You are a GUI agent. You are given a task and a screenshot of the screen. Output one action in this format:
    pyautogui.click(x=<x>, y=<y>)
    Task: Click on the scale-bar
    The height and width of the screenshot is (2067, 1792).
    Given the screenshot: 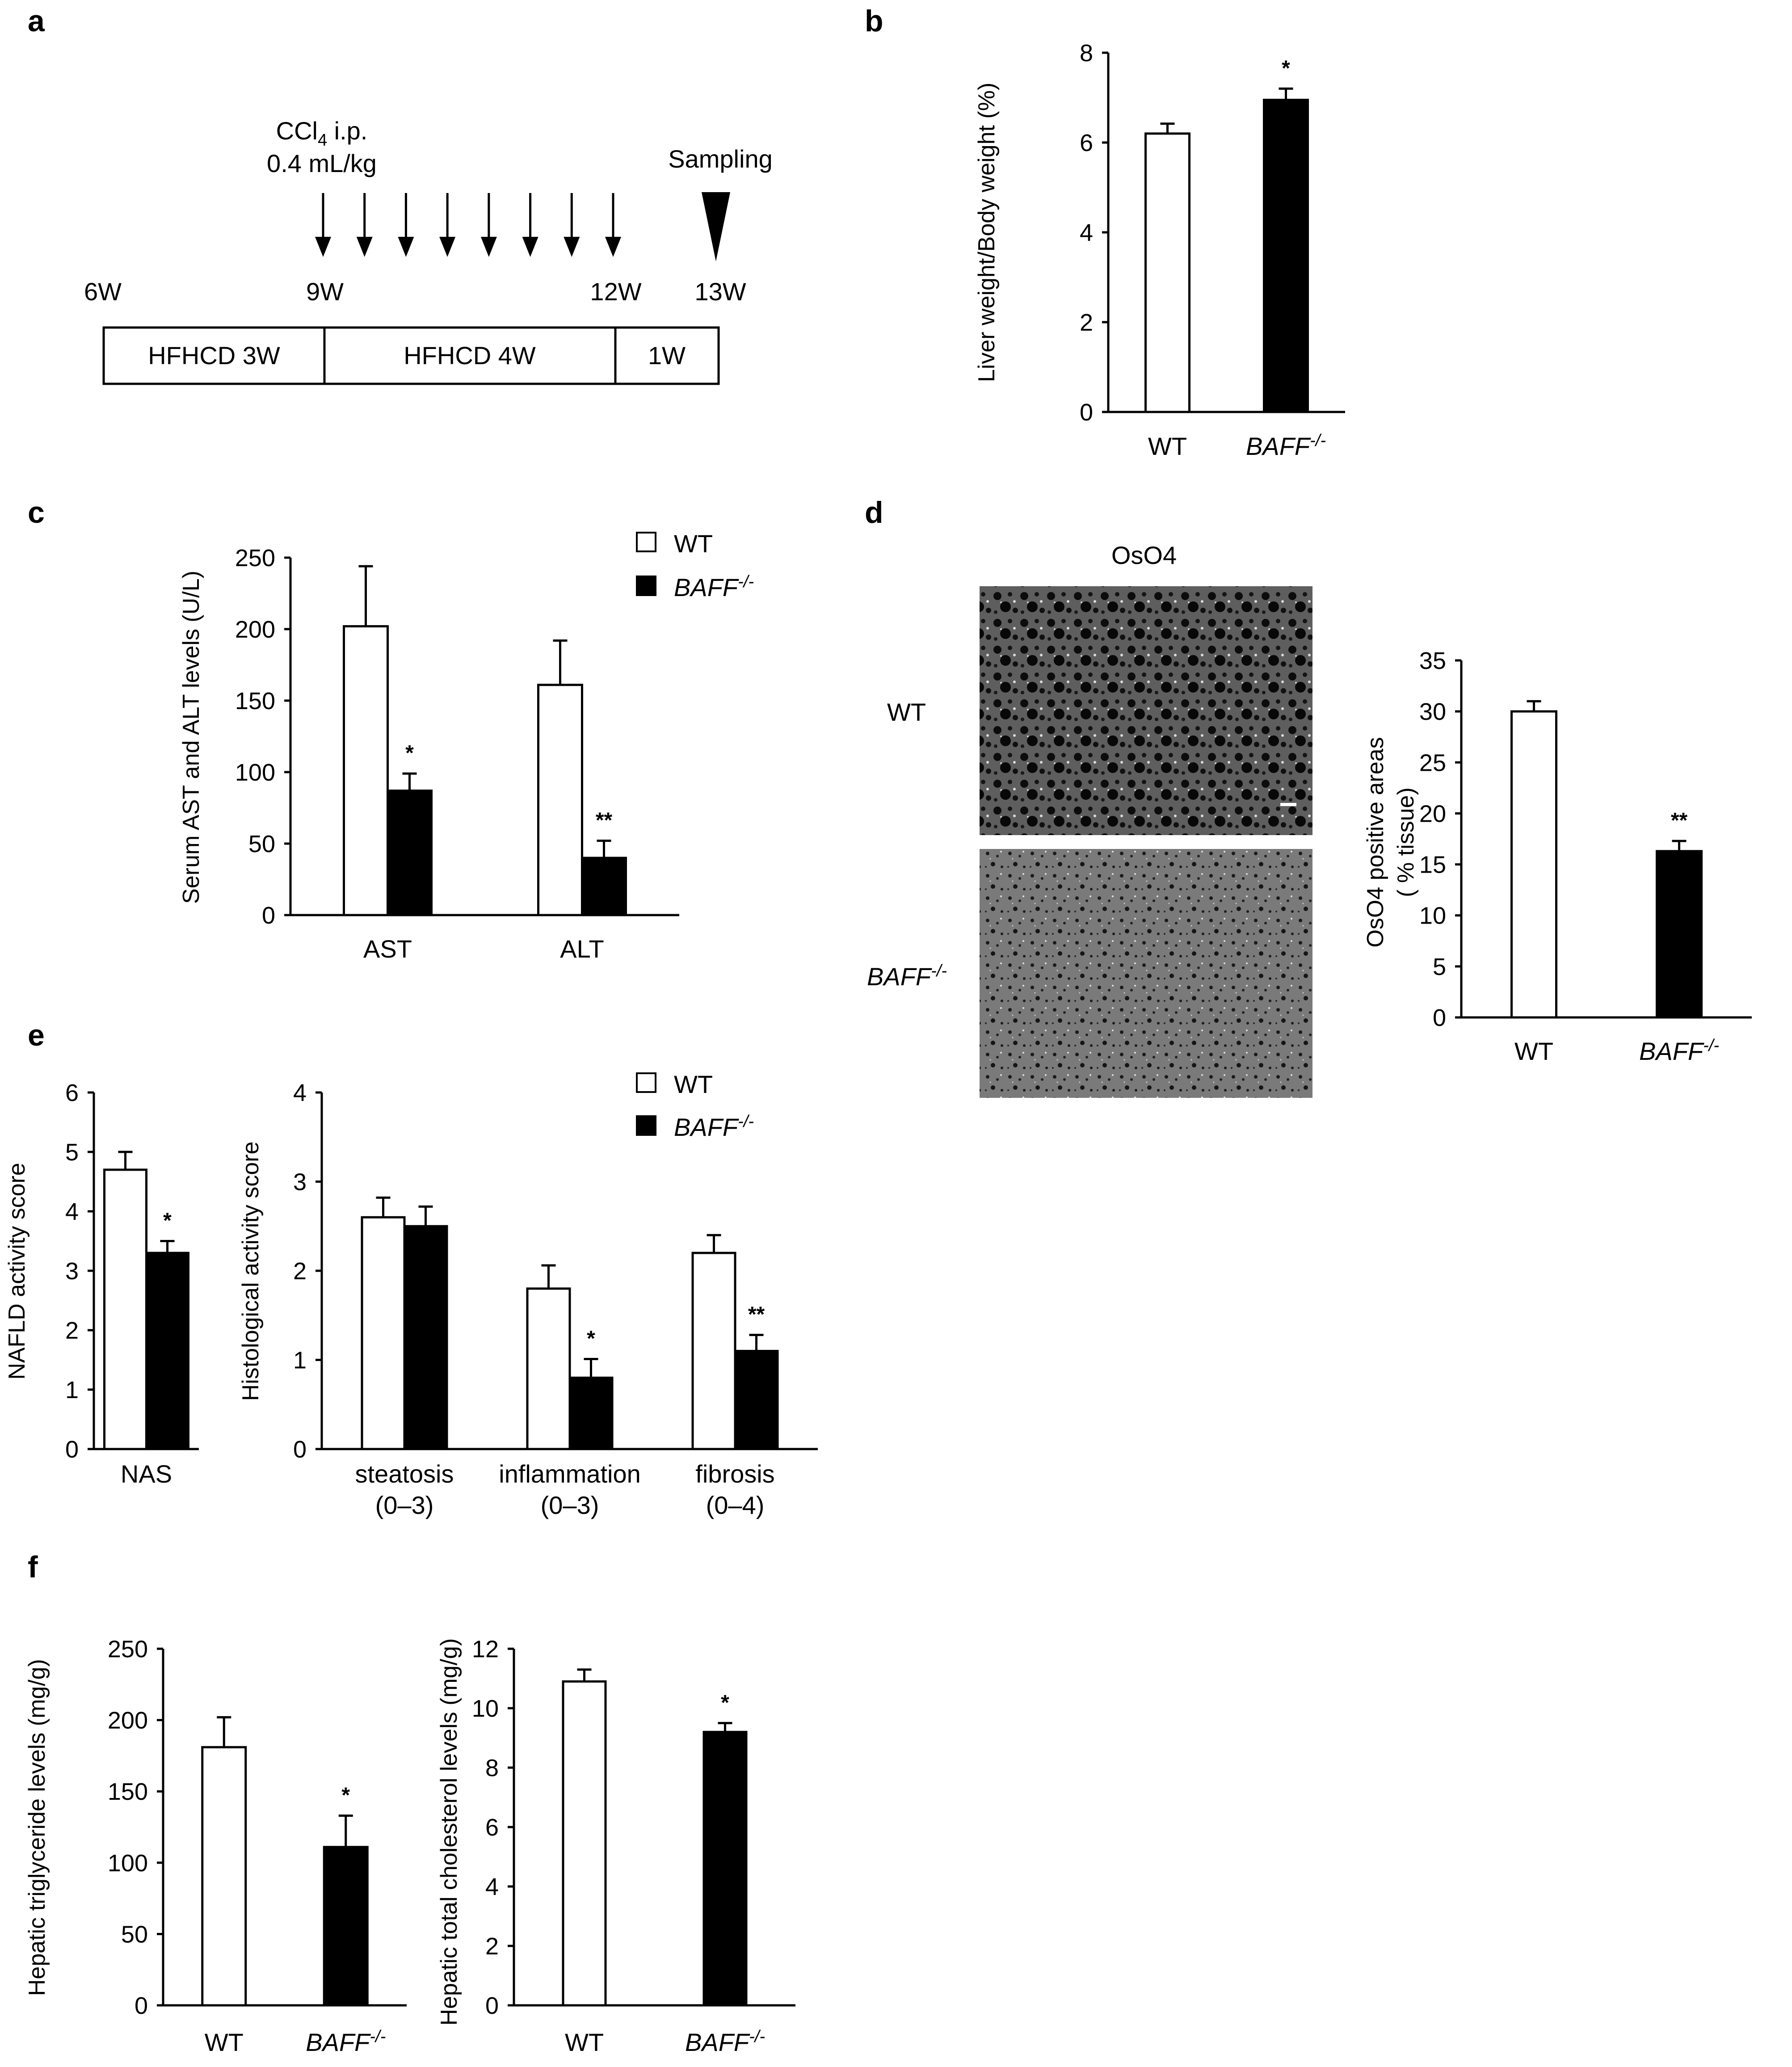 What is the action you would take?
    pyautogui.click(x=1288, y=805)
    